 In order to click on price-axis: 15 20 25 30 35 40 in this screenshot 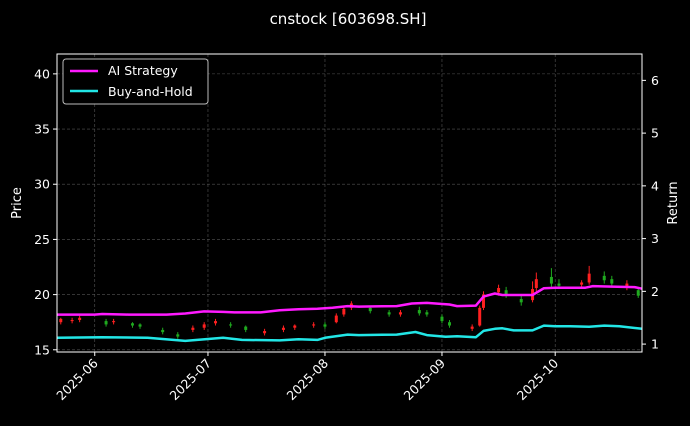, I will do `click(45, 211)`.